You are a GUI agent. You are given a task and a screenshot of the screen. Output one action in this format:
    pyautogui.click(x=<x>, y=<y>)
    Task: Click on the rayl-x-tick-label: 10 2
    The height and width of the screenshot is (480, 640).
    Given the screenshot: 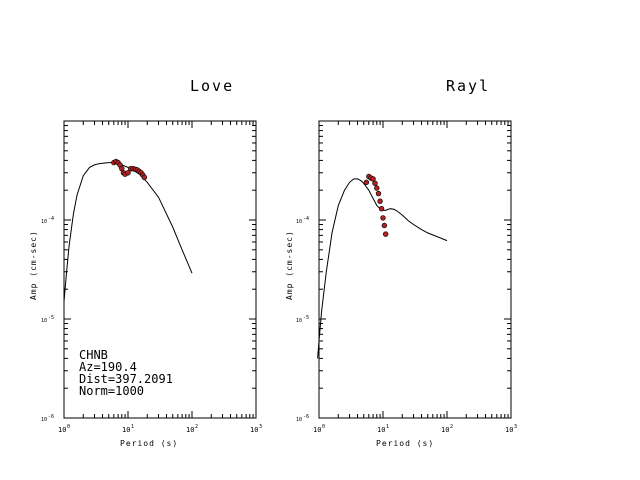 What is the action you would take?
    pyautogui.click(x=447, y=429)
    